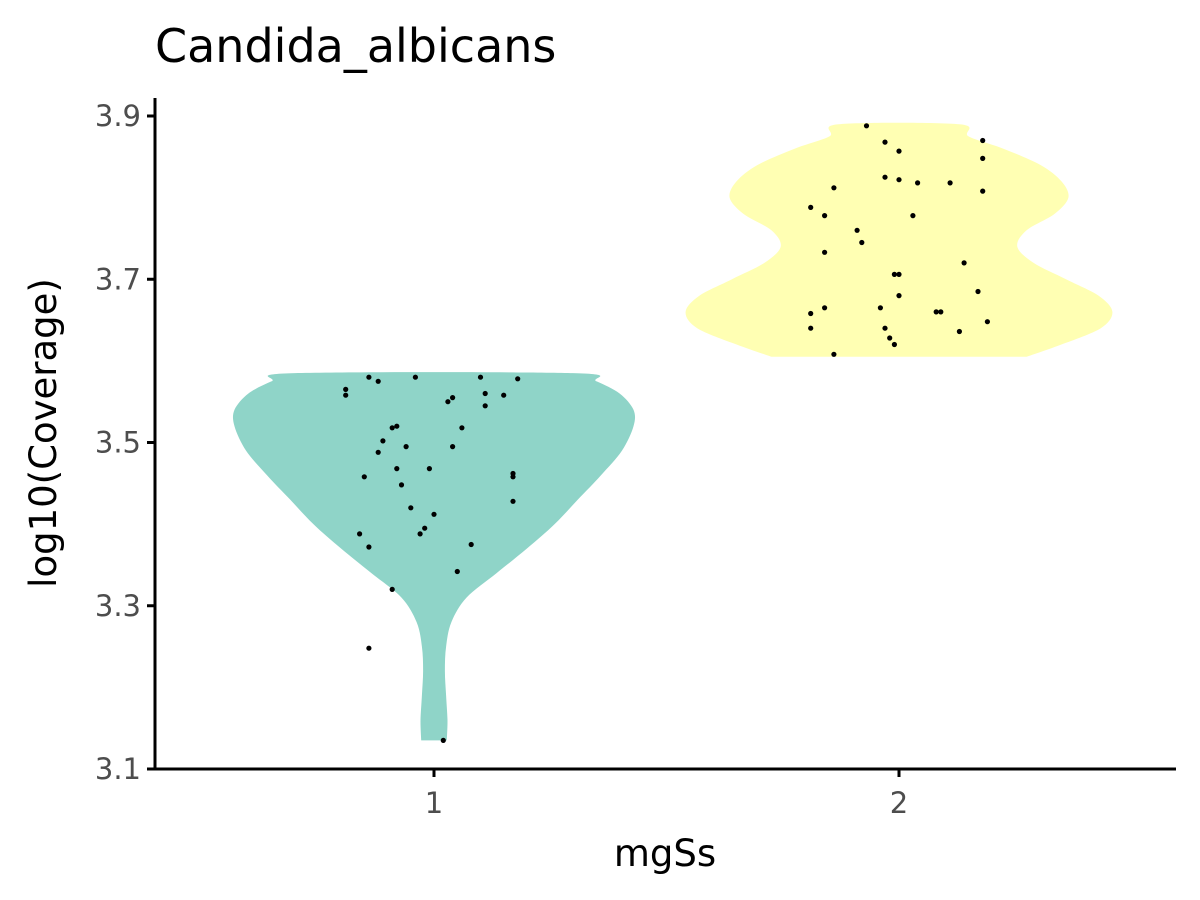 The image size is (1200, 900). I want to click on y-tick-label-3.9: 3.9, so click(118, 116).